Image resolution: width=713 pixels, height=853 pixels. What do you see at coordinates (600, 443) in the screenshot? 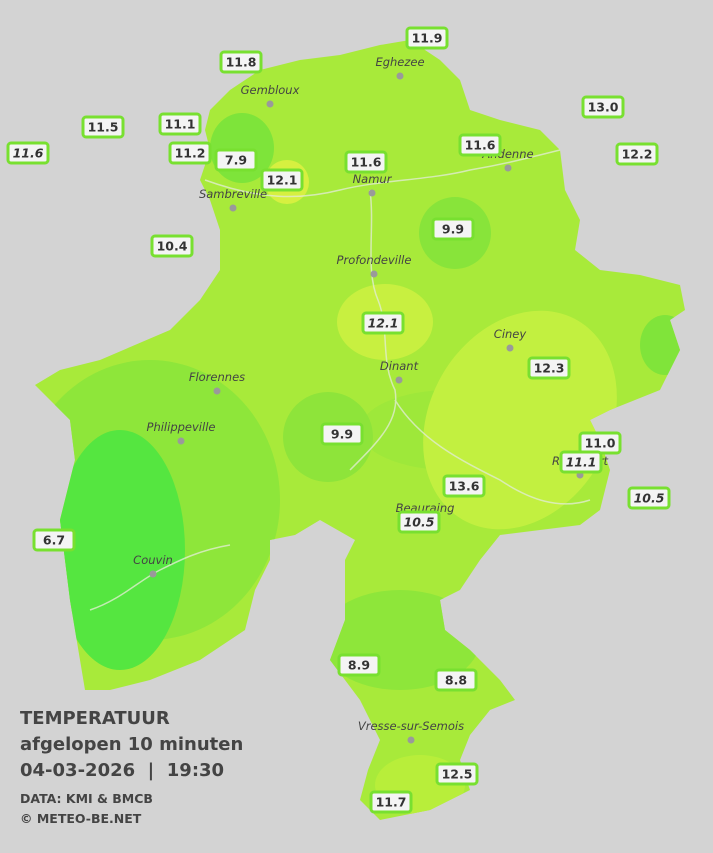
I see `station-value: 11.0` at bounding box center [600, 443].